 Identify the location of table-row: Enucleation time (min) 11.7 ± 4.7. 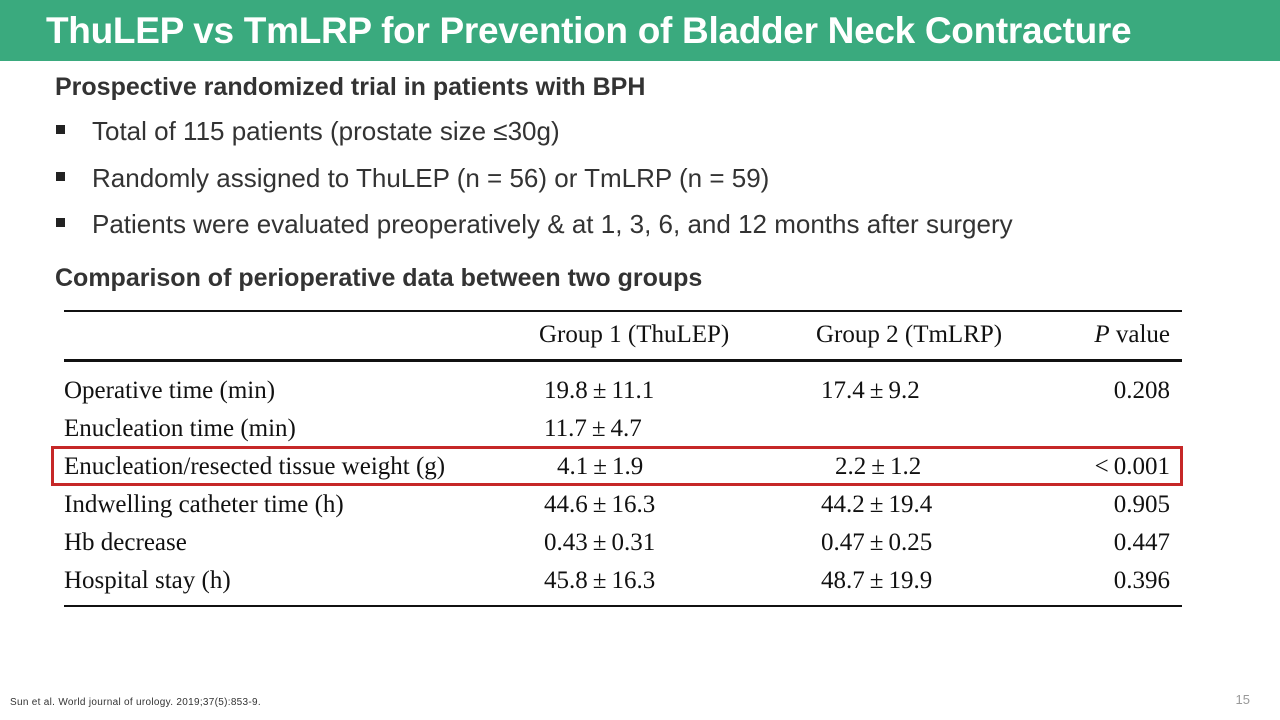
(623, 429).